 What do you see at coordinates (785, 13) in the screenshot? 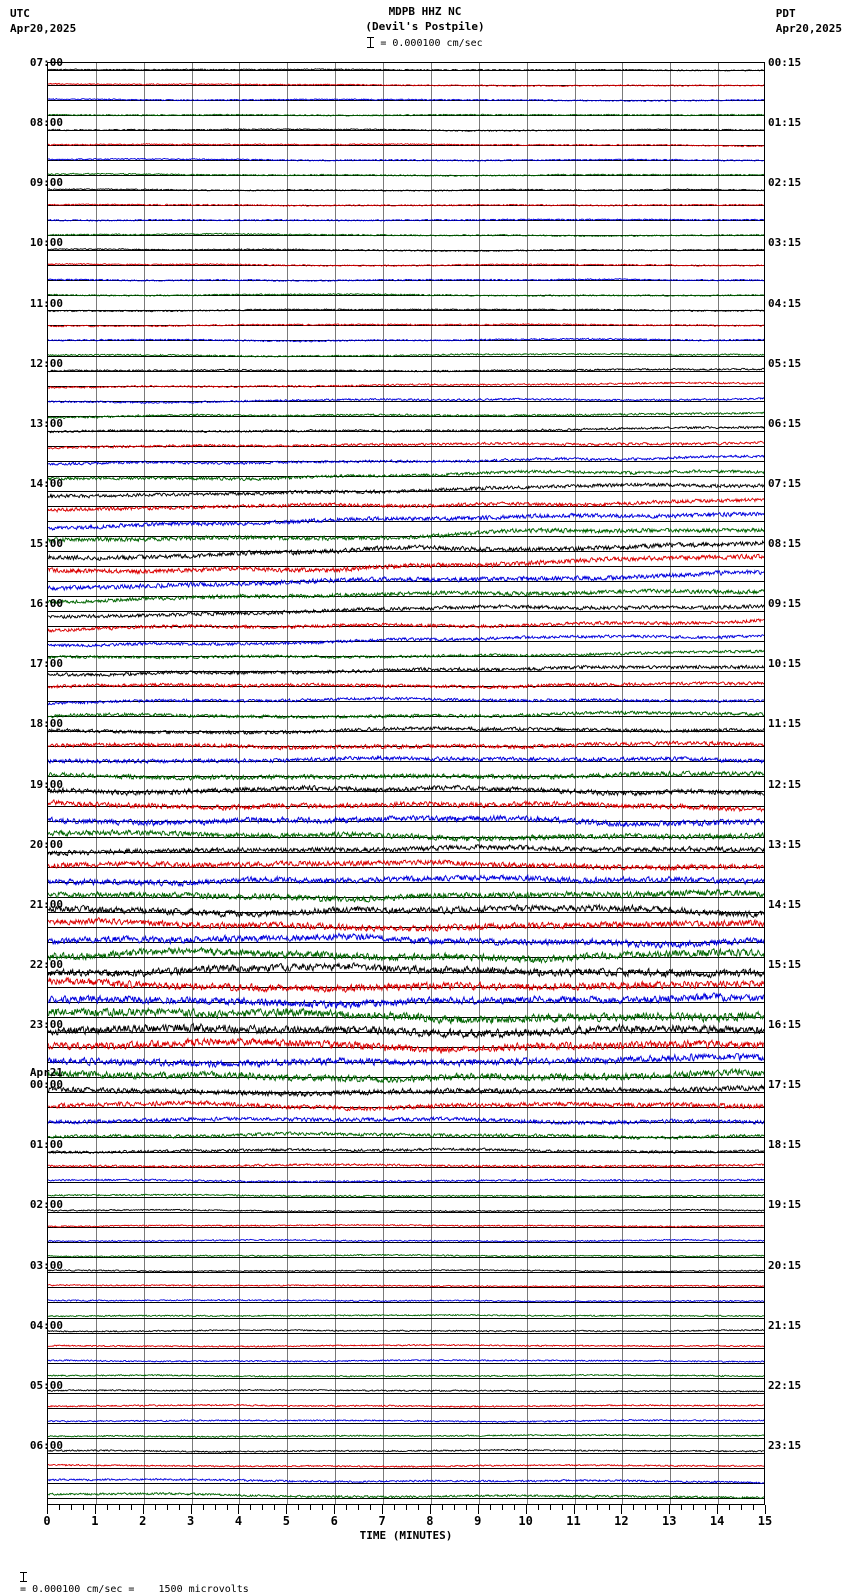
I see `pdt-timezone-label: PDT` at bounding box center [785, 13].